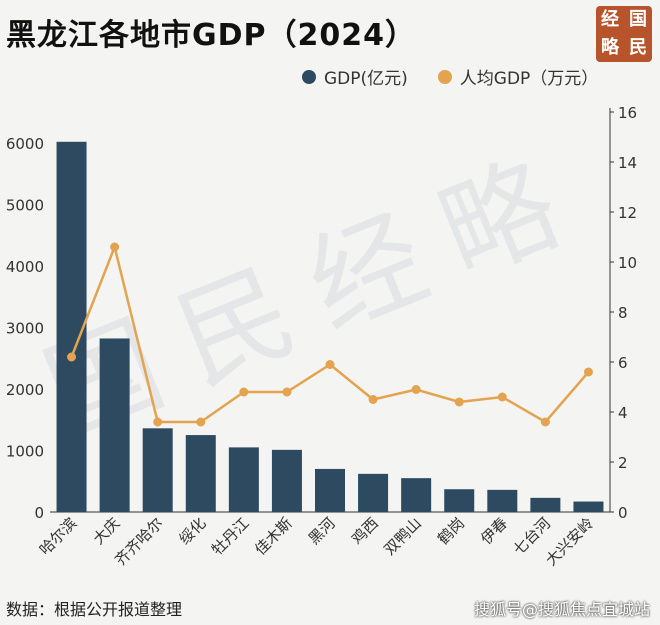  What do you see at coordinates (623, 413) in the screenshot?
I see `right-y-tick-label: 4` at bounding box center [623, 413].